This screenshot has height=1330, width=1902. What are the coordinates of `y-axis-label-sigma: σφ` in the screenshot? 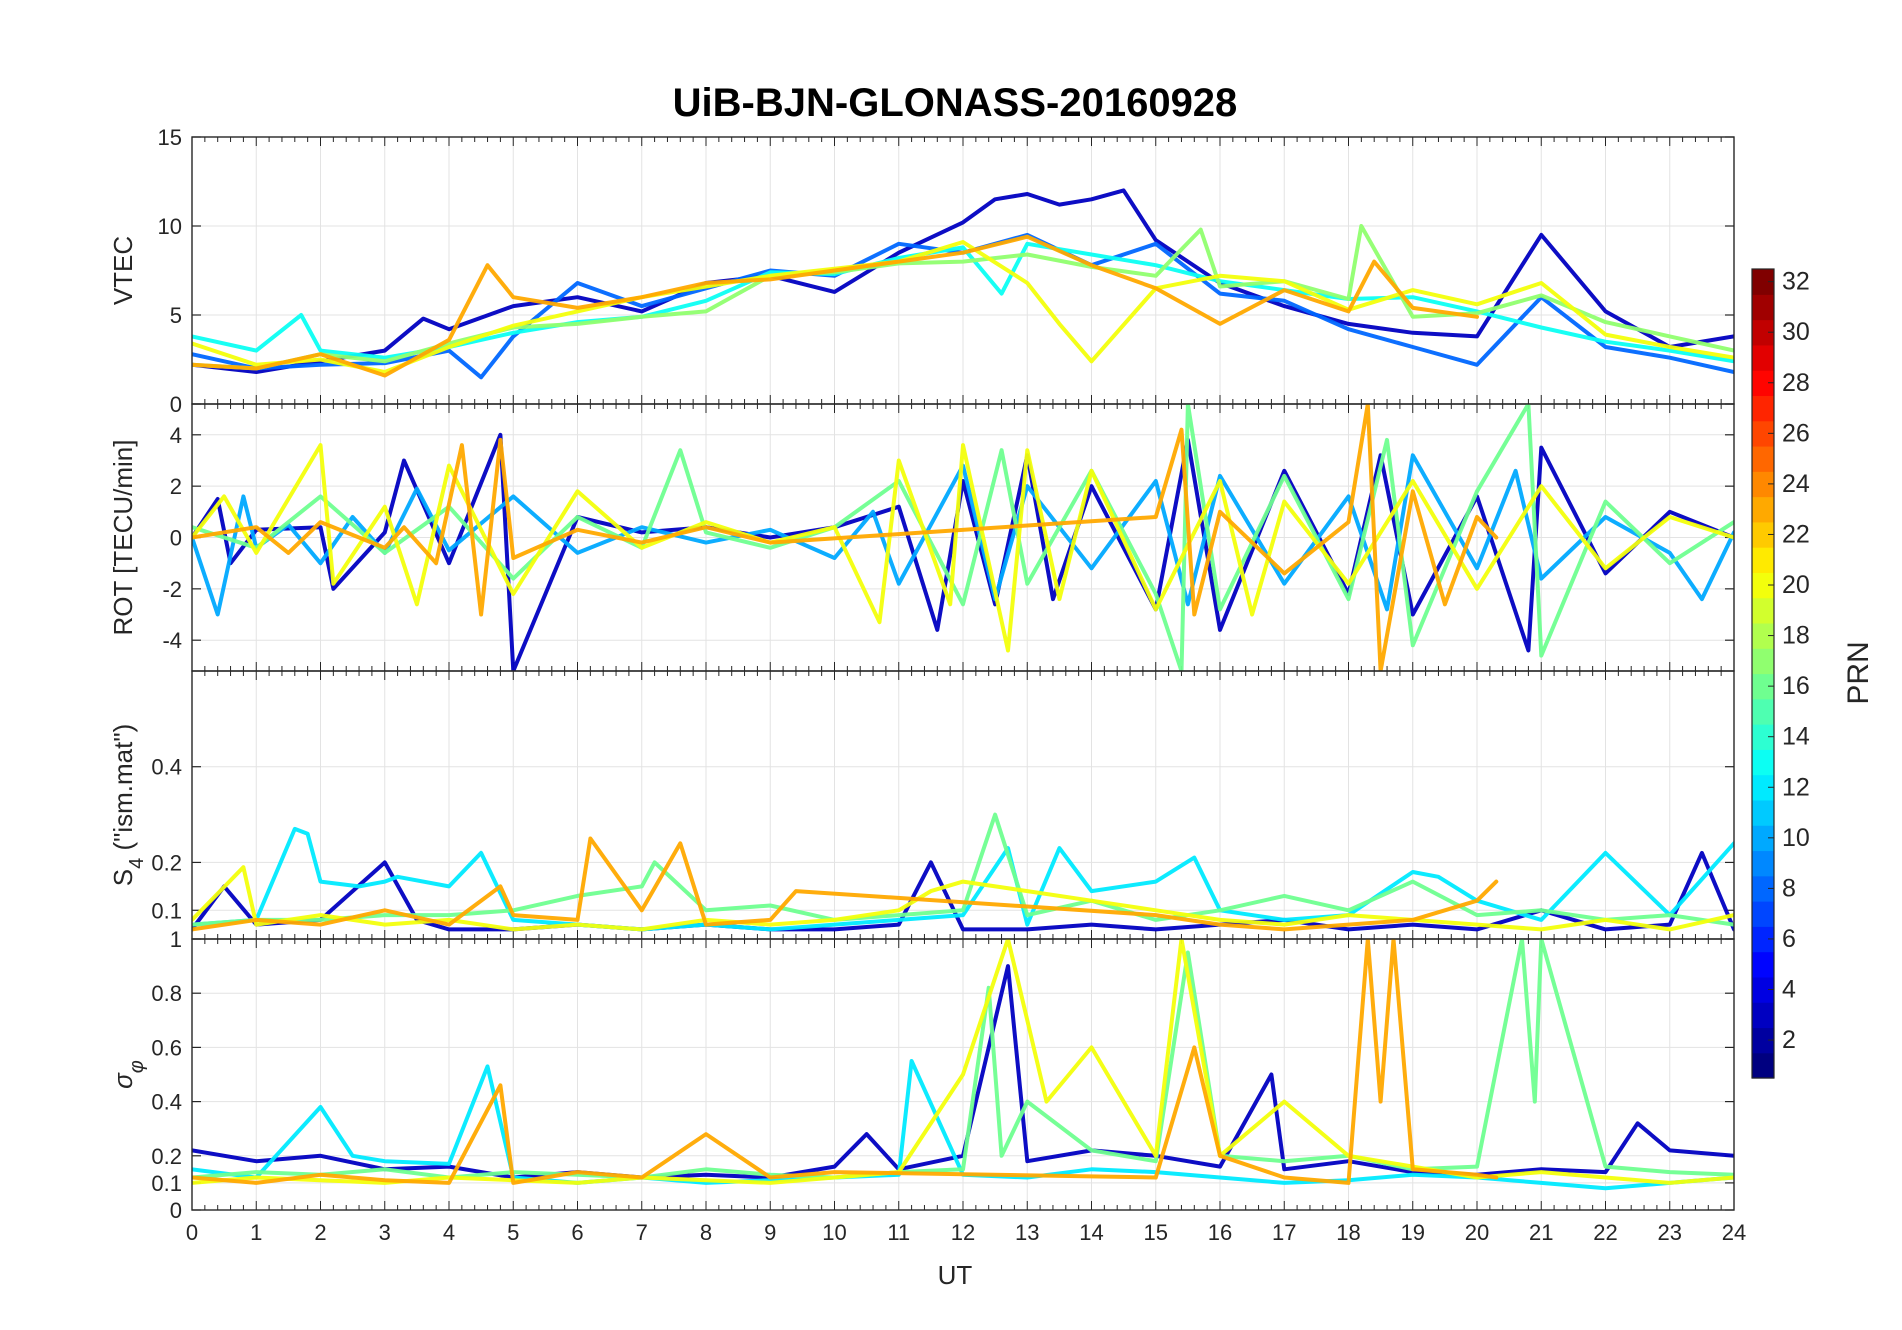 It's located at (128, 1074).